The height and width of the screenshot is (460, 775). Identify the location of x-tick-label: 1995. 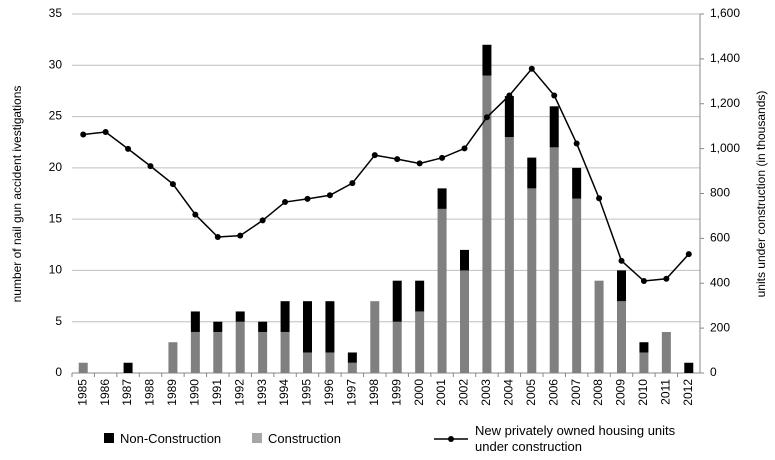
(307, 392).